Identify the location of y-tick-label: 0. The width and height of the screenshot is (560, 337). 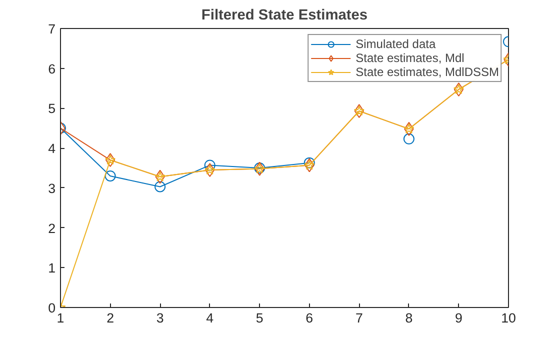
(52, 308).